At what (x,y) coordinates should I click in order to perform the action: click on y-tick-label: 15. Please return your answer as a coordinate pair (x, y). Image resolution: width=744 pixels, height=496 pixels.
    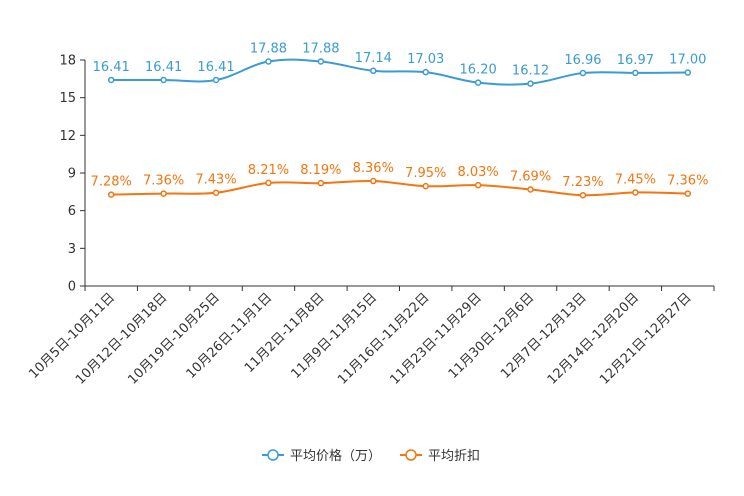
    Looking at the image, I should click on (67, 98).